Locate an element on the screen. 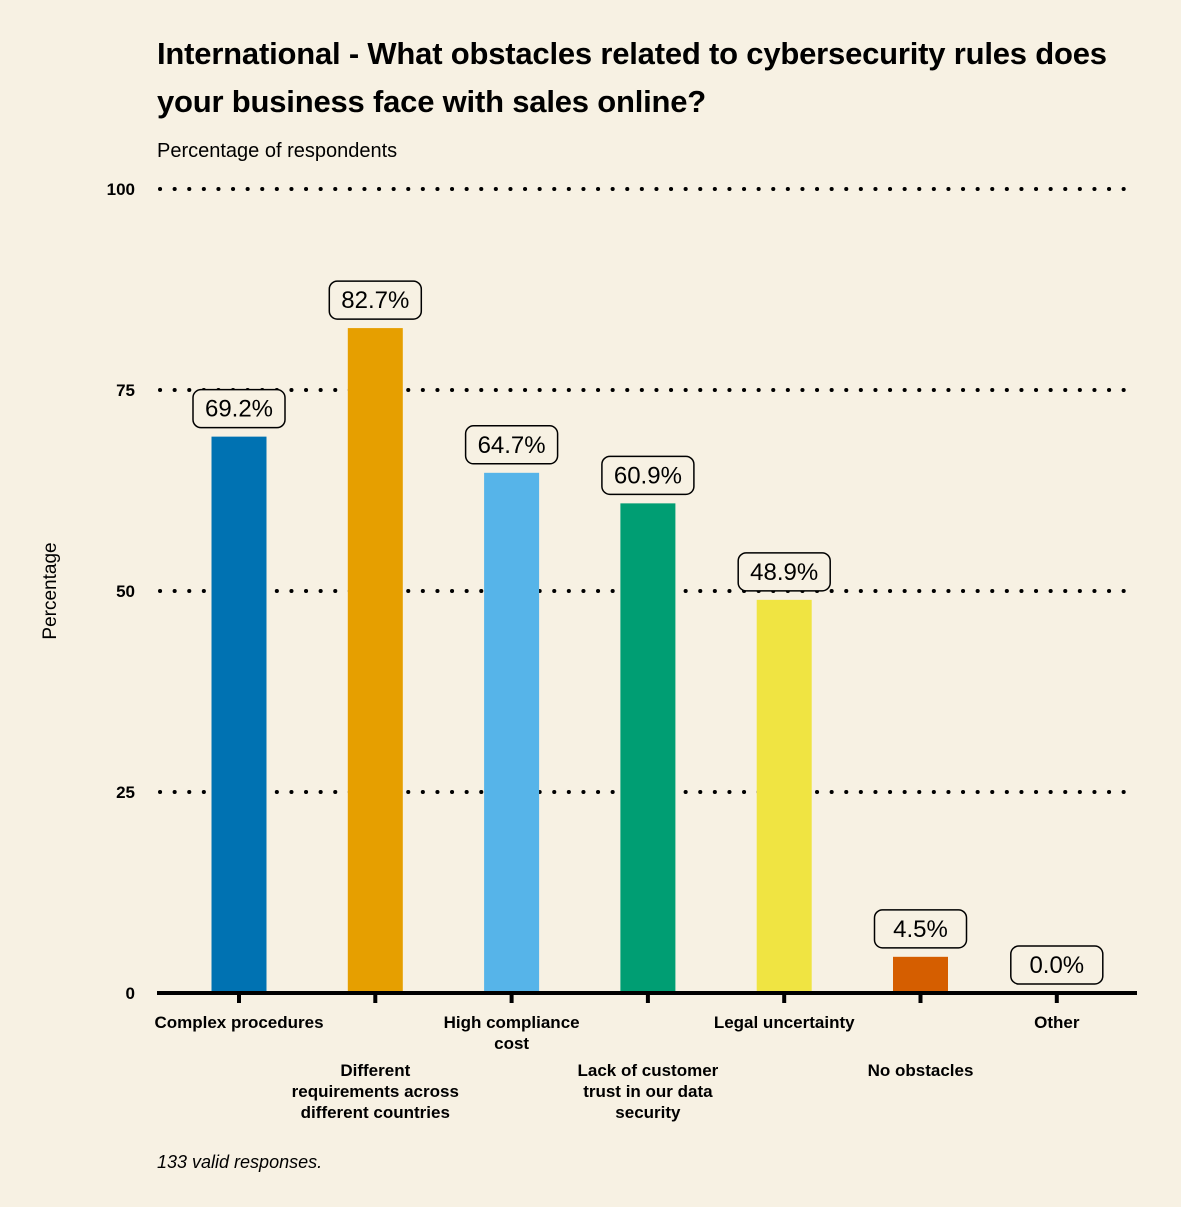 The image size is (1181, 1207). x-tick-label-line: Complex procedures is located at coordinates (238, 1022).